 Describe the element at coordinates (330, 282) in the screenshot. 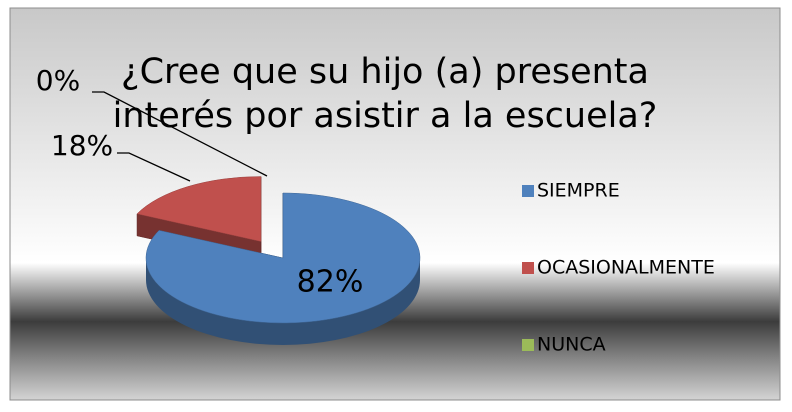

I see `data-label: 82%` at that location.